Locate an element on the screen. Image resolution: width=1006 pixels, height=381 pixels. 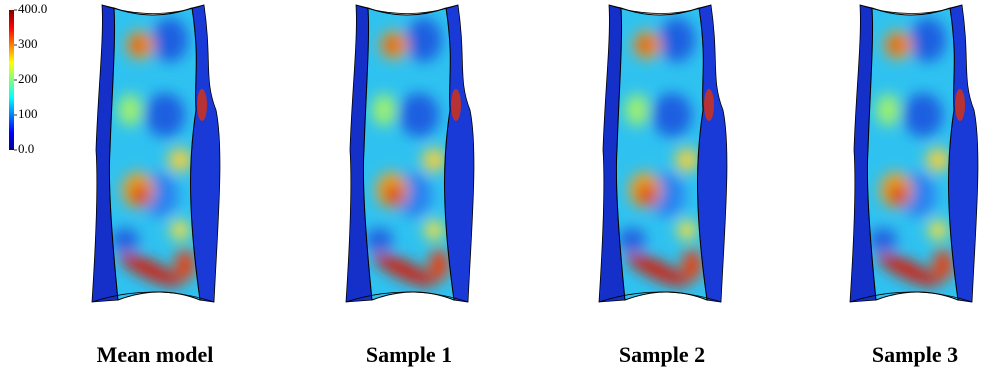
panel-label: Sample 1 is located at coordinates (409, 354).